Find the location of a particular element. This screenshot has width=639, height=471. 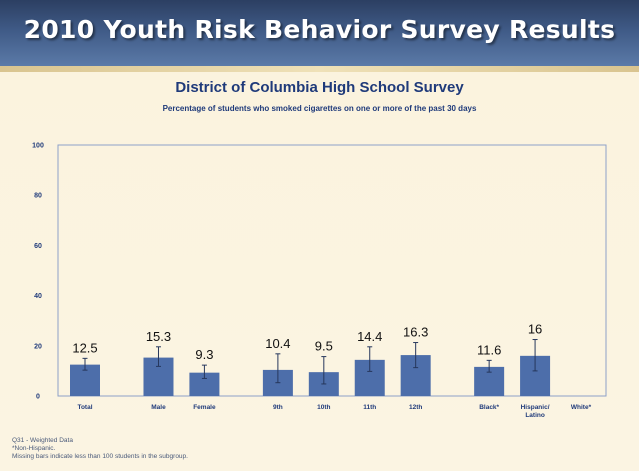

category-label: 9th is located at coordinates (278, 407).